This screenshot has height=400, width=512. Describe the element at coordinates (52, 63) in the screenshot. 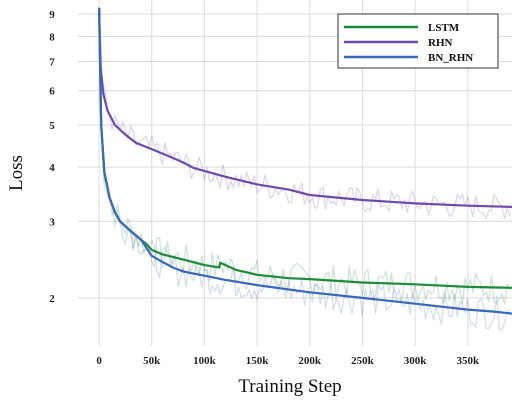

I see `y-tick-label: 7` at that location.